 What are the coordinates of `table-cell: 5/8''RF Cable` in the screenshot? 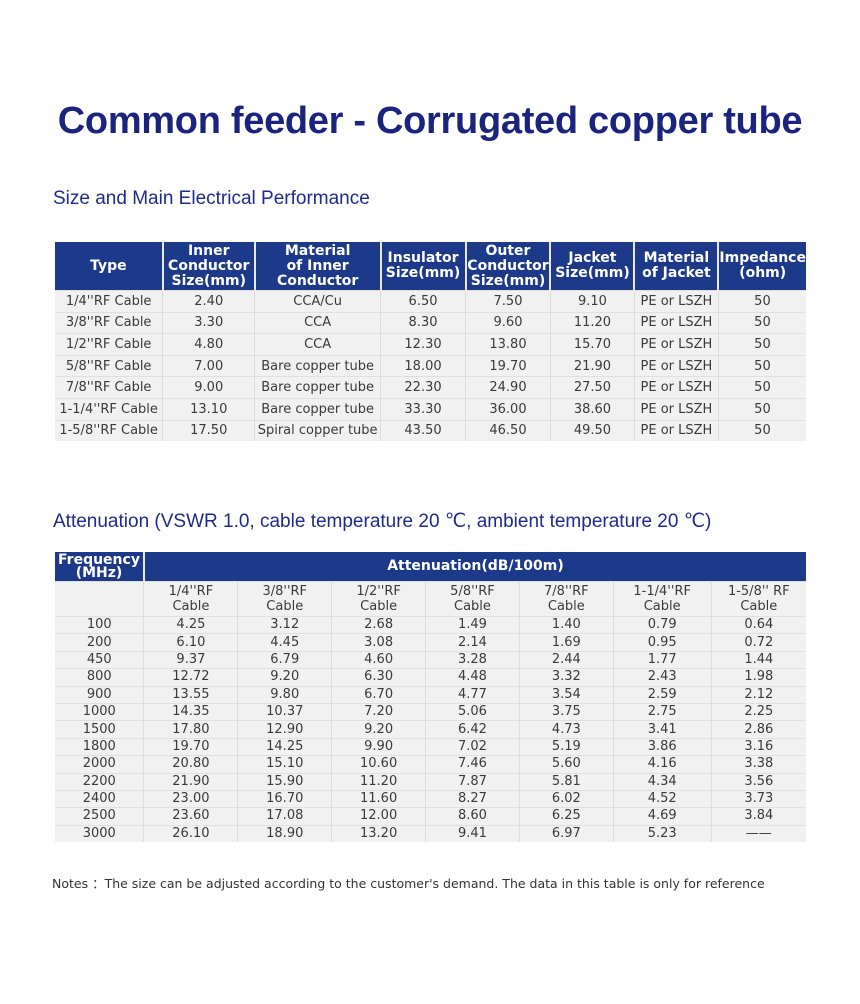 It's located at (109, 365).